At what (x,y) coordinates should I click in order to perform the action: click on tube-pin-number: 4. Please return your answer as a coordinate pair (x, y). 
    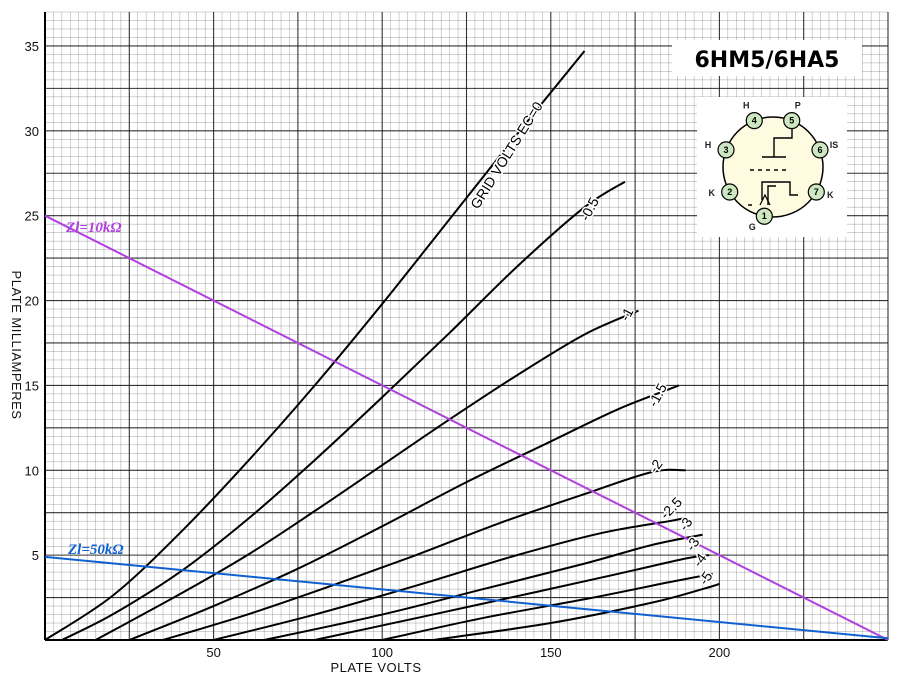
    Looking at the image, I should click on (754, 121).